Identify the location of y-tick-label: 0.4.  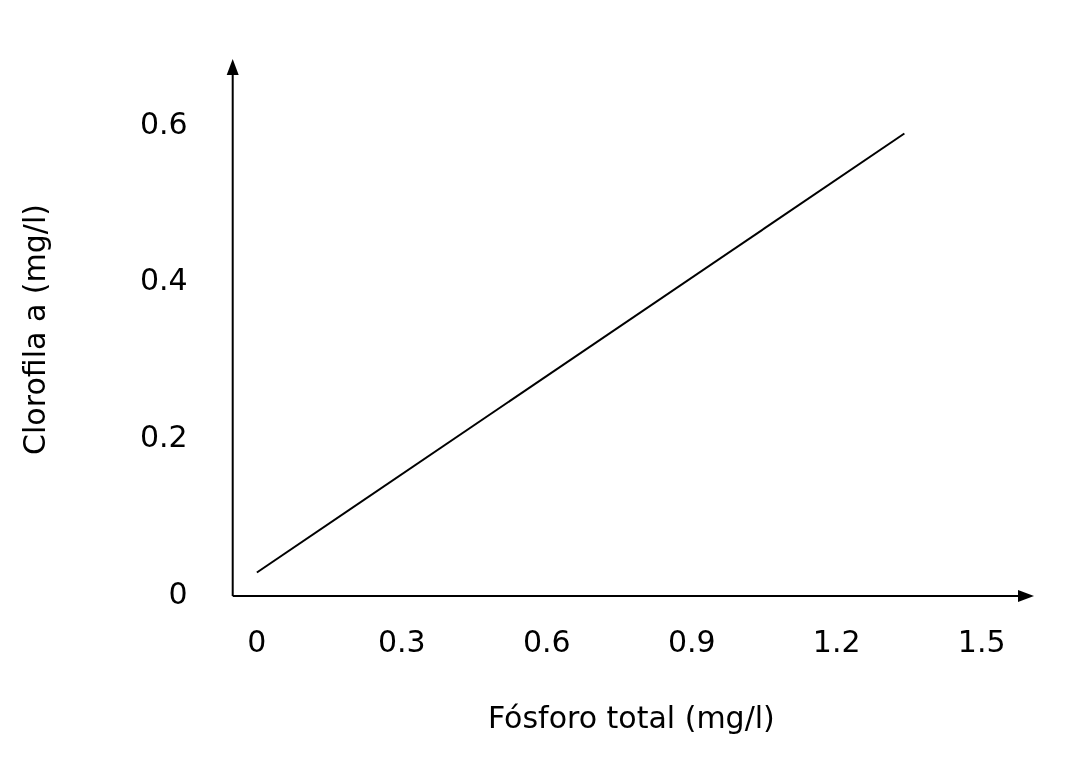
(163, 280).